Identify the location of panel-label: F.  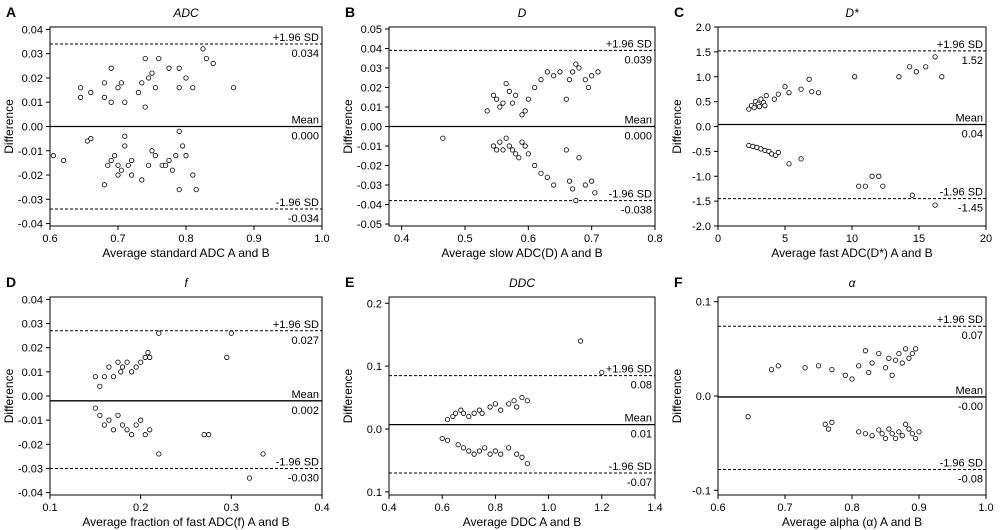
(678, 282).